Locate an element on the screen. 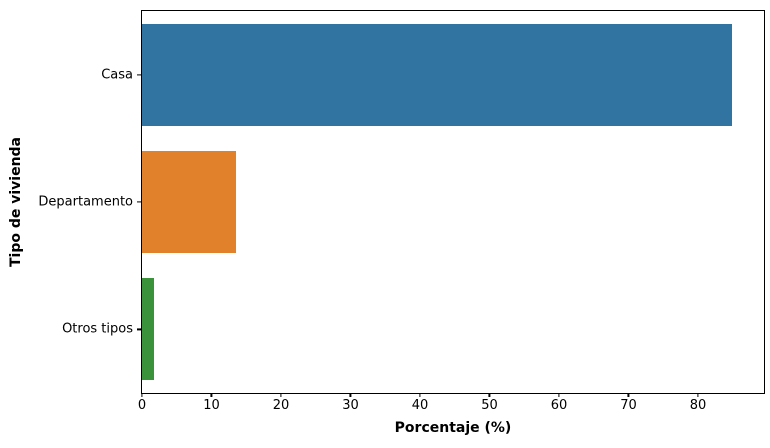 The height and width of the screenshot is (448, 770). x-tick-label-30: 30 is located at coordinates (350, 405).